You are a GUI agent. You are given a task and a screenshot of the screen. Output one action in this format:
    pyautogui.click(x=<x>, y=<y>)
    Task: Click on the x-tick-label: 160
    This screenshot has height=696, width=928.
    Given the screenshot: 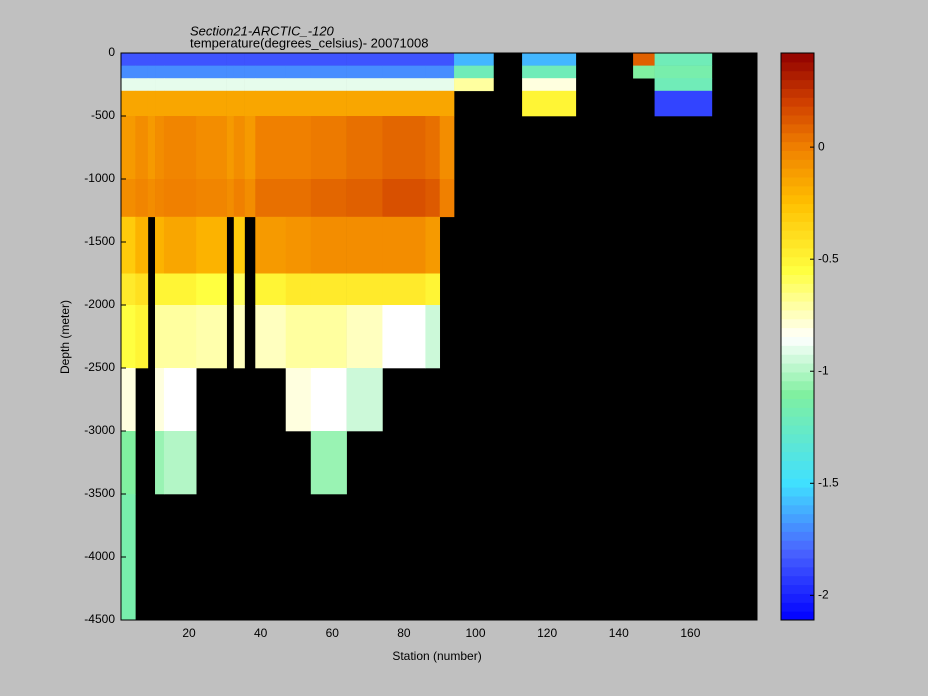 What is the action you would take?
    pyautogui.click(x=690, y=633)
    